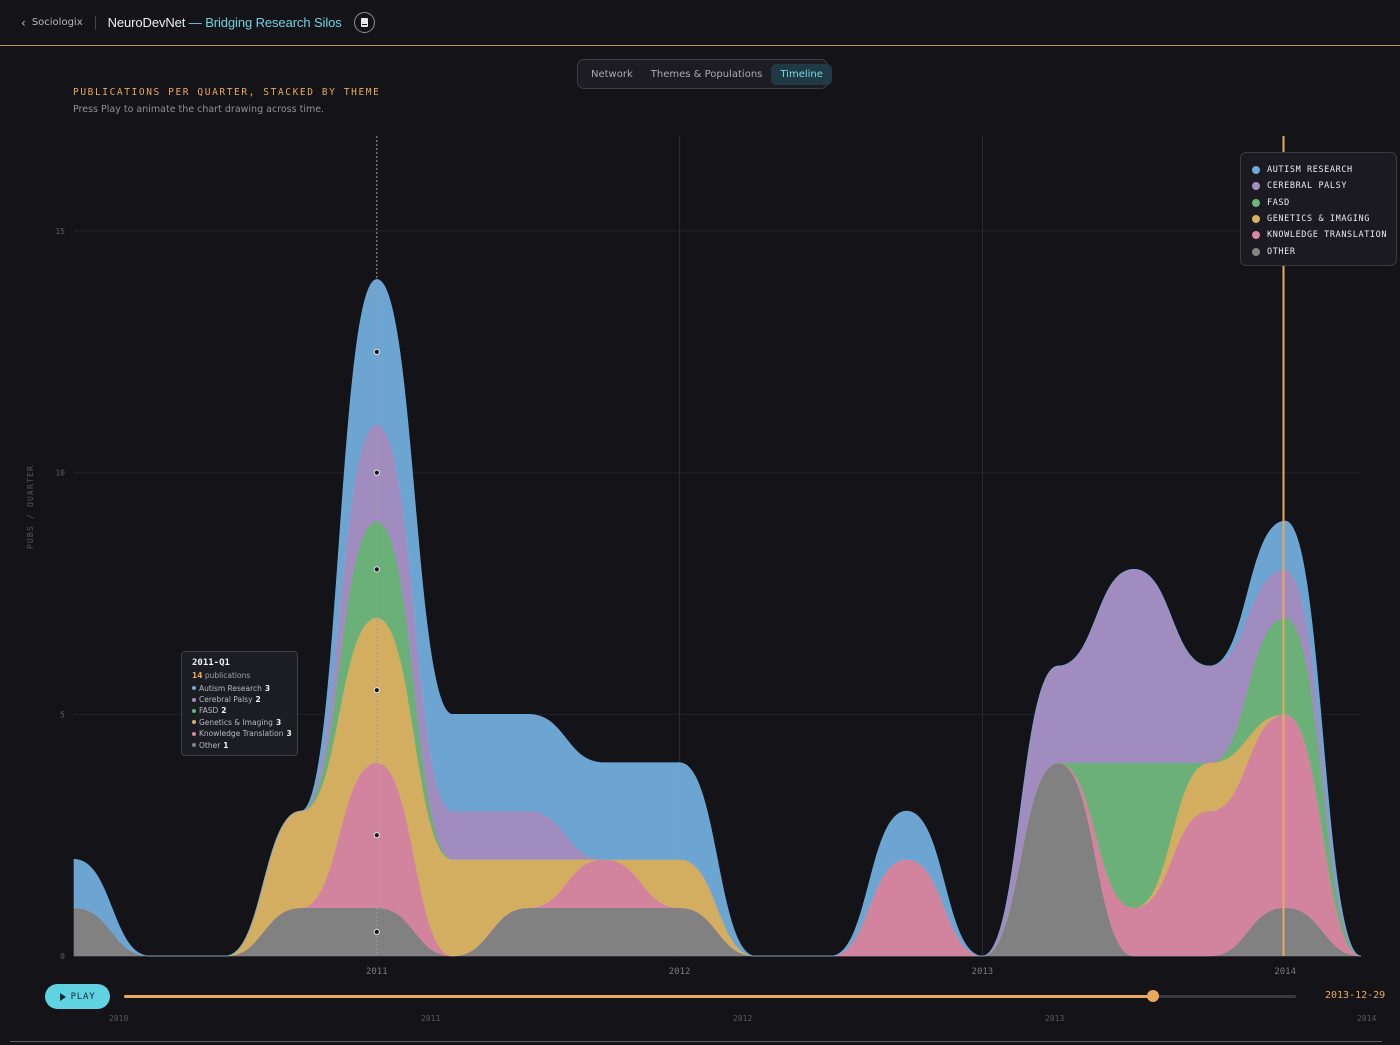  Describe the element at coordinates (62, 714) in the screenshot. I see `y-tick-label: 5` at that location.